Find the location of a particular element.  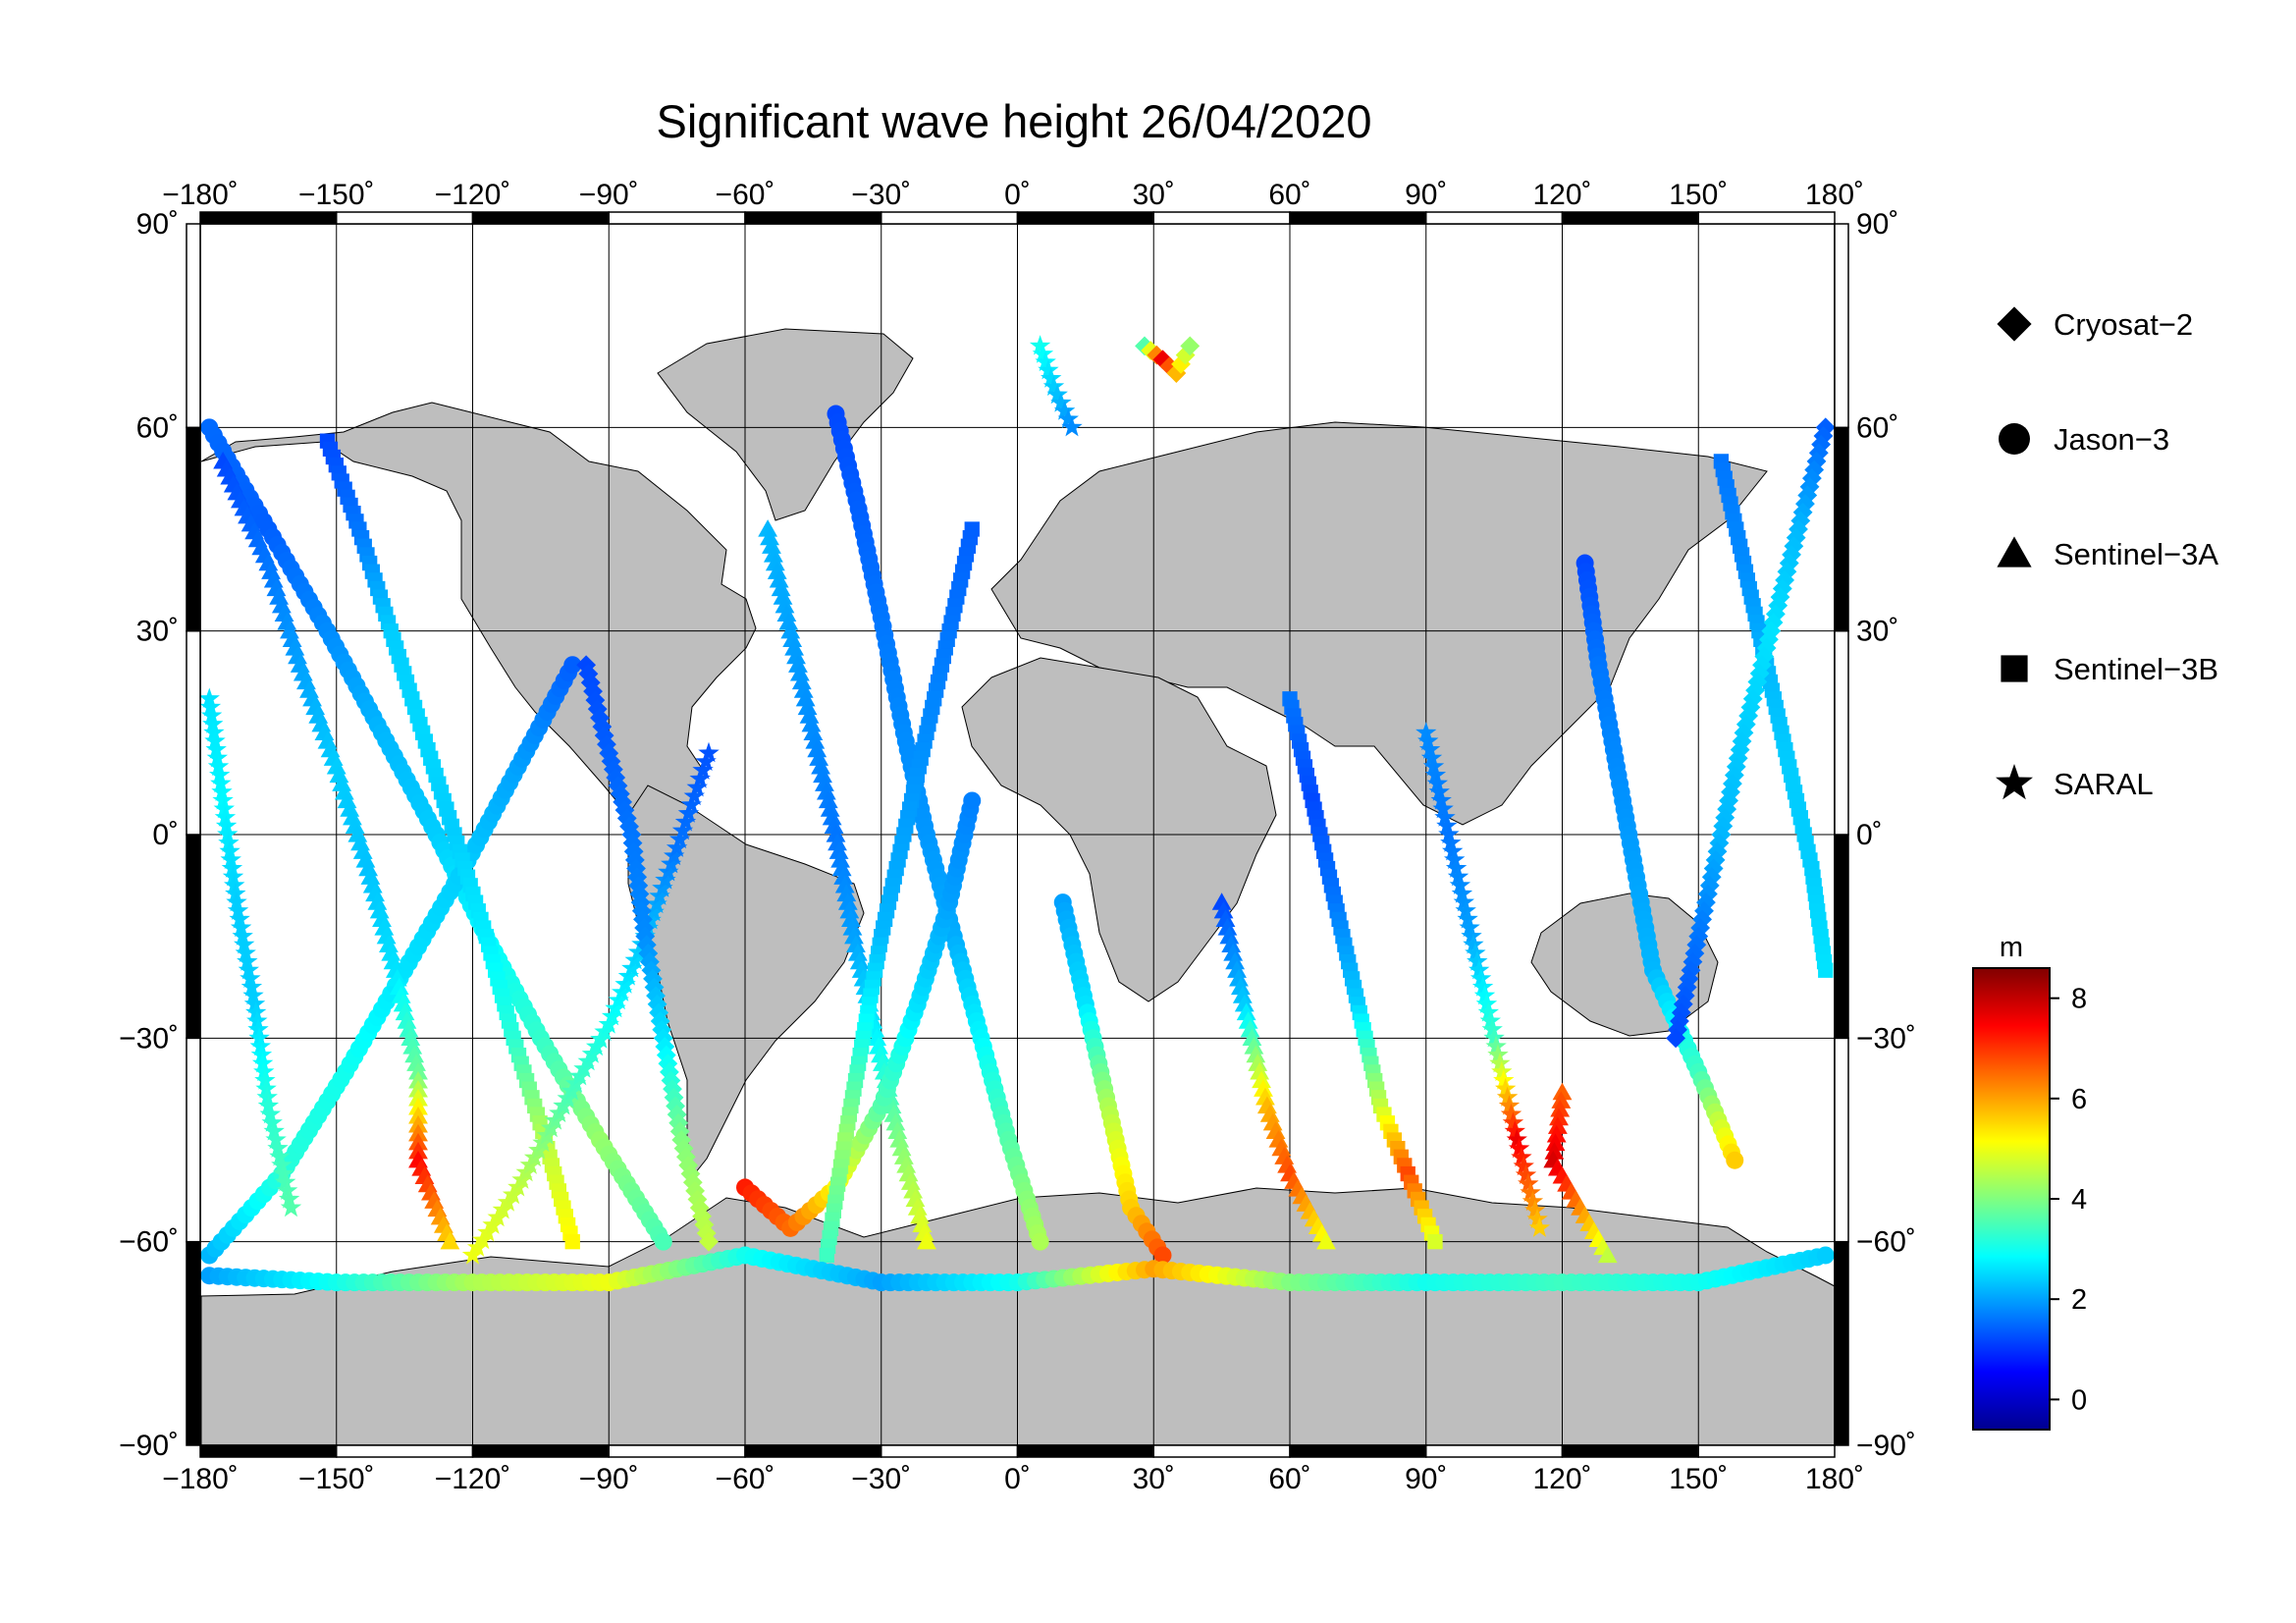

land-north-america is located at coordinates (478, 616).